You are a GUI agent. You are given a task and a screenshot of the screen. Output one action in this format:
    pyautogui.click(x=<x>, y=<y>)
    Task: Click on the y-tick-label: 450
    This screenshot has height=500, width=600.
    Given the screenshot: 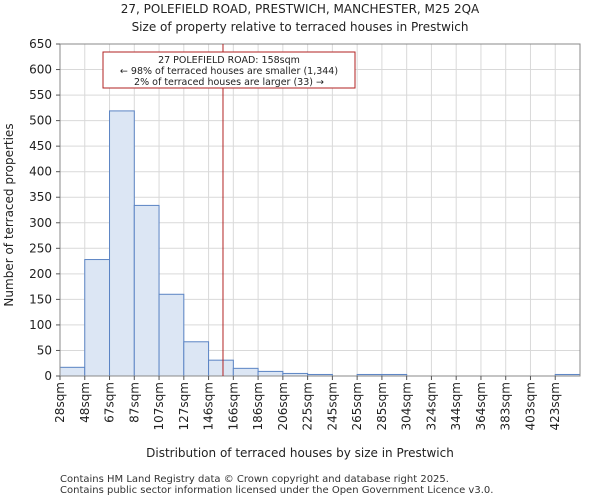 What is the action you would take?
    pyautogui.click(x=40, y=146)
    